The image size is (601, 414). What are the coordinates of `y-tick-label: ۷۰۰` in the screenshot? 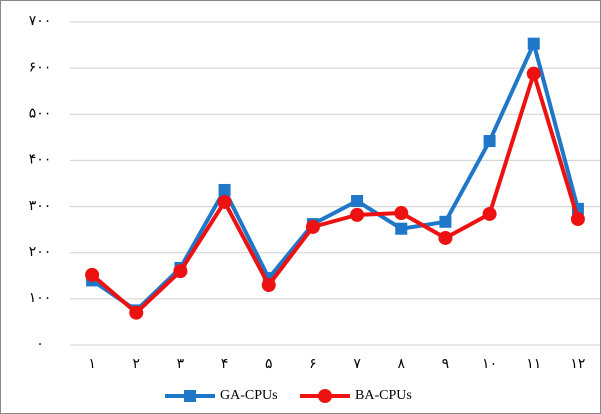 It's located at (40, 21).